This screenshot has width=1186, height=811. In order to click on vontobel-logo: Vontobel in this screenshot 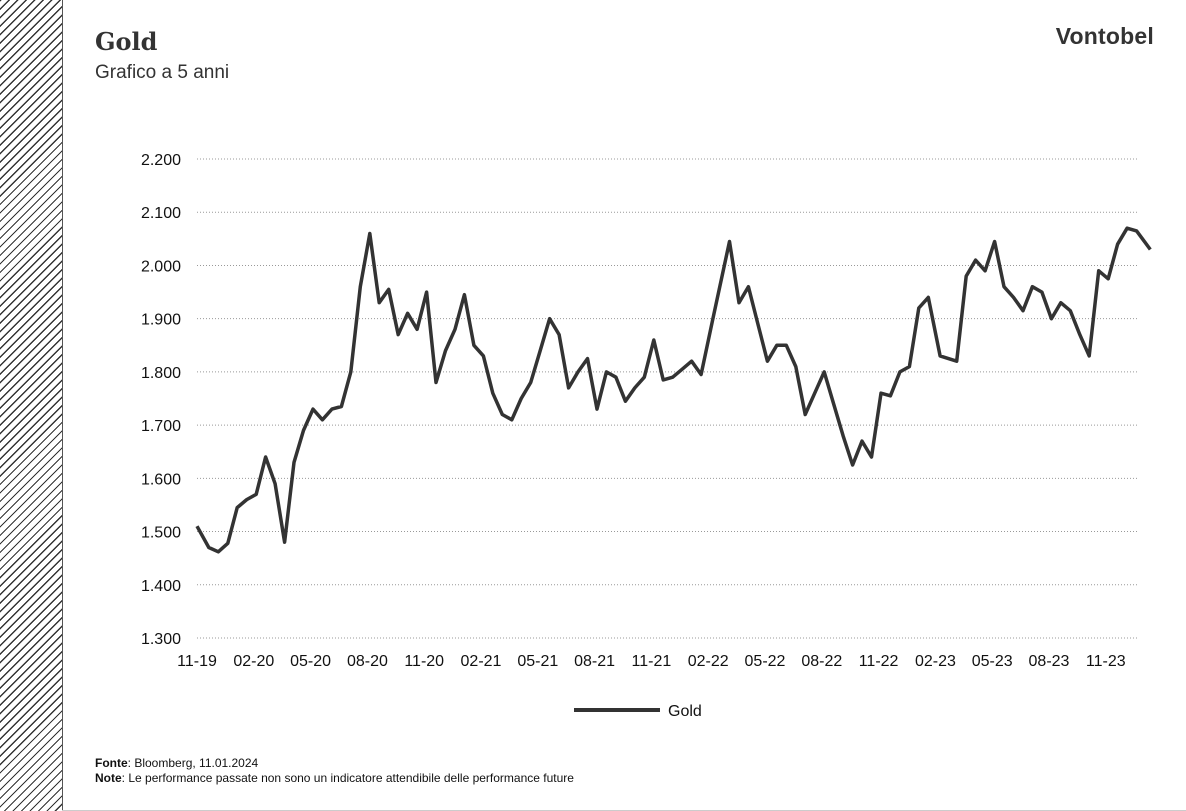, I will do `click(1104, 36)`.